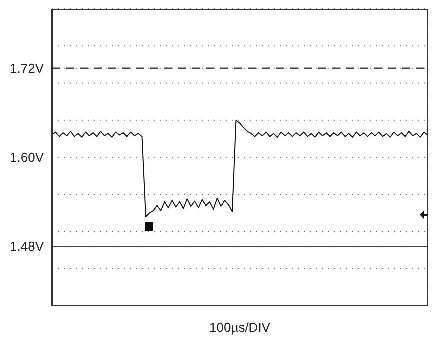 Image resolution: width=435 pixels, height=341 pixels. Describe the element at coordinates (240, 327) in the screenshot. I see `x-axis-title: 100µs/DIV` at that location.